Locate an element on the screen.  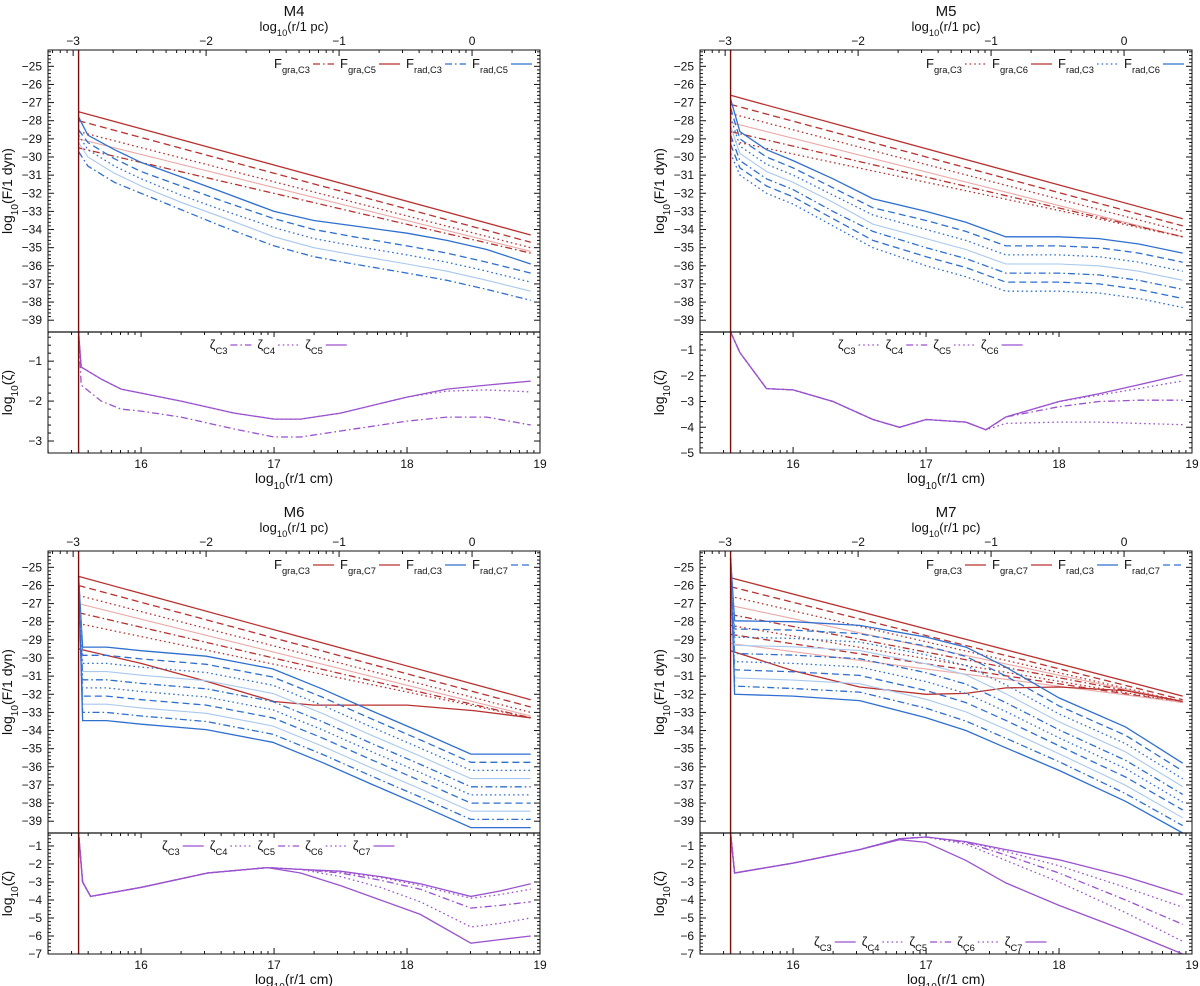
pc-axis-title-sub: 10 is located at coordinates (282, 534).